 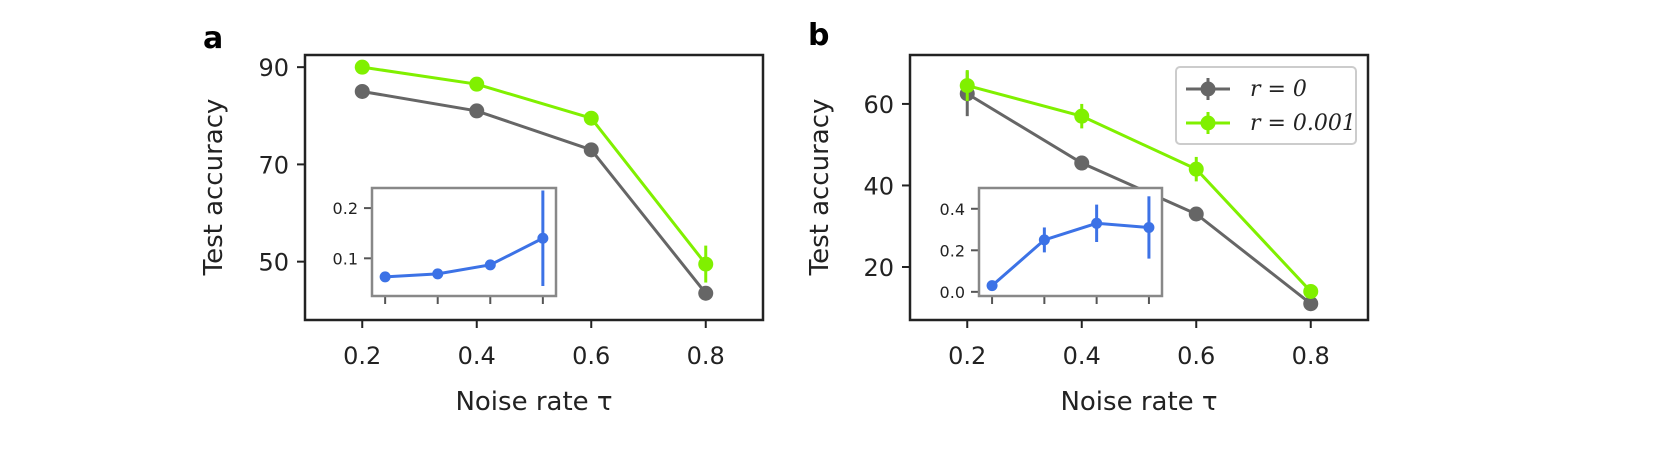 I want to click on y-tick-label: 60, so click(x=878, y=105).